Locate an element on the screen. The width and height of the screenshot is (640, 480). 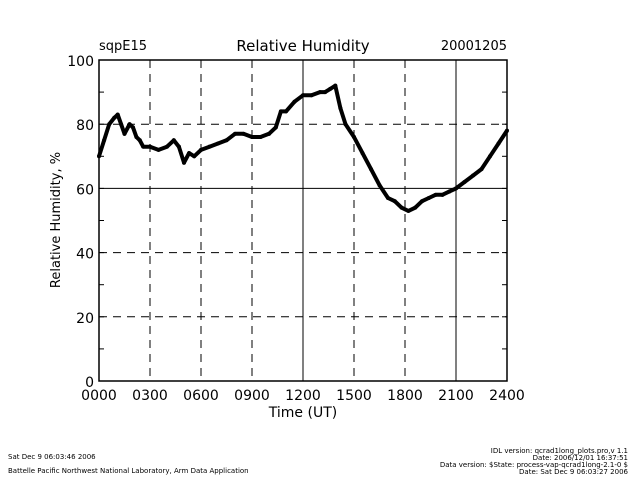
footer-date: Sat Dec 9 06:03:46 2006 is located at coordinates (52, 457).